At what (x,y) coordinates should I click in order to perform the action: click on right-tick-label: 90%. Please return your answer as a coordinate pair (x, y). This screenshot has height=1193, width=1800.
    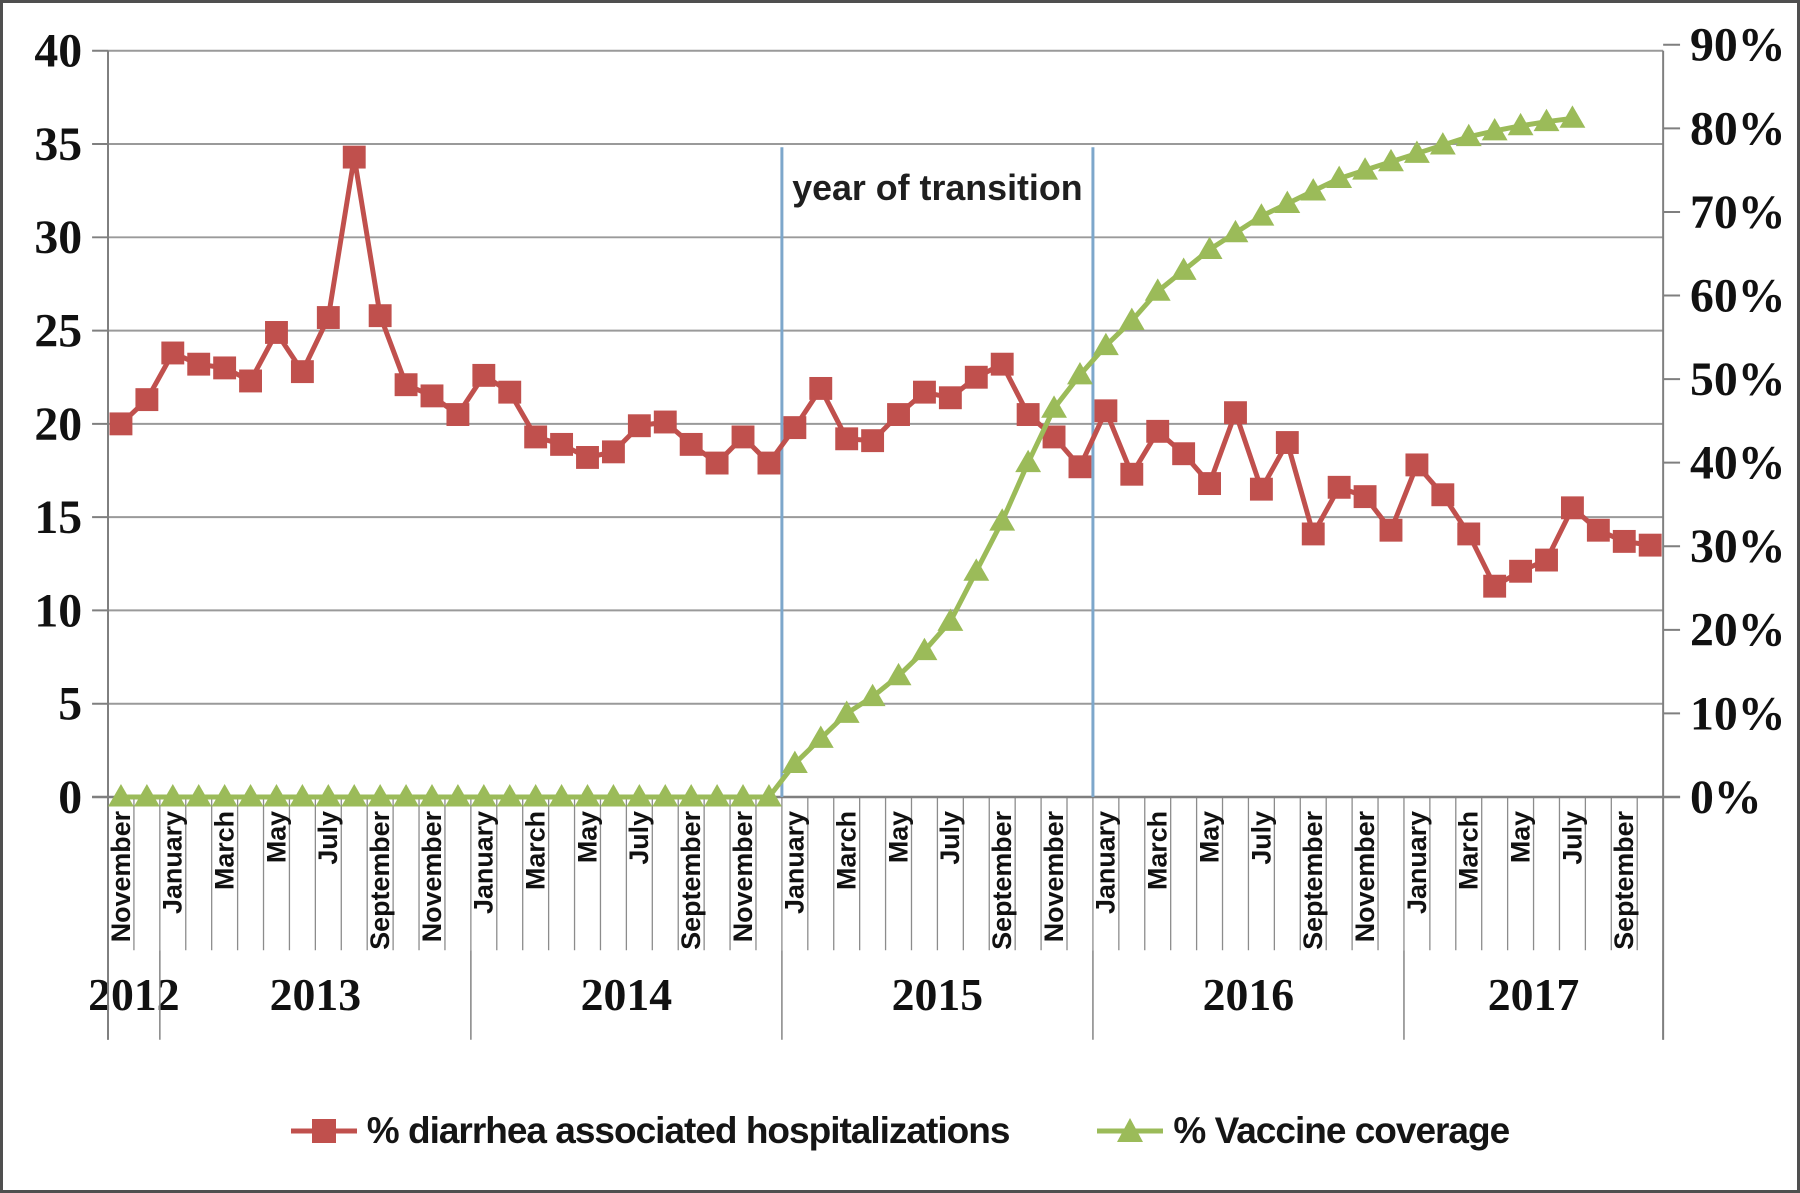
    Looking at the image, I should click on (1737, 45).